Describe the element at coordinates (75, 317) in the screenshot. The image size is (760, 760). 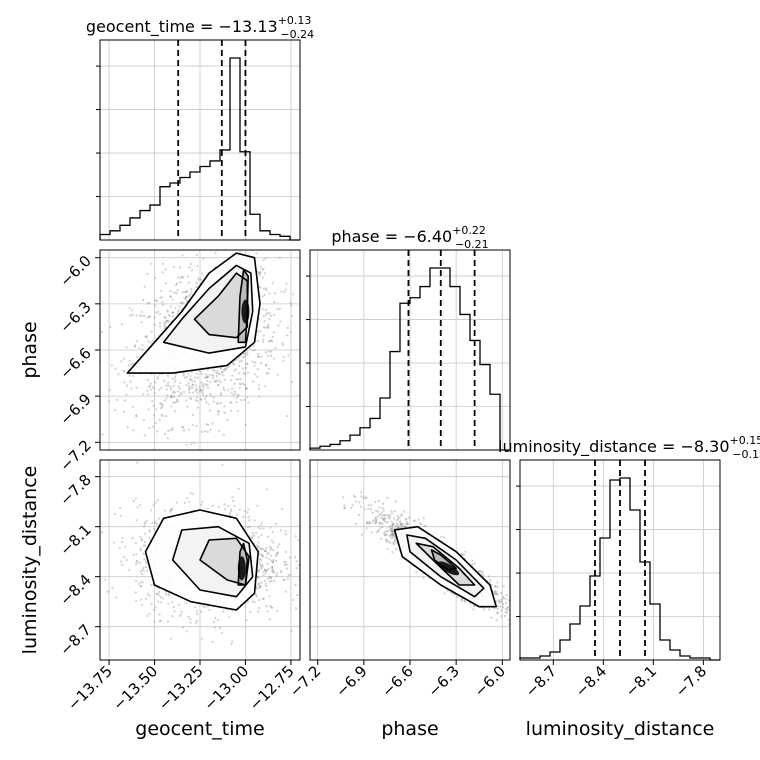
I see `y-tick-label: −6.3` at that location.